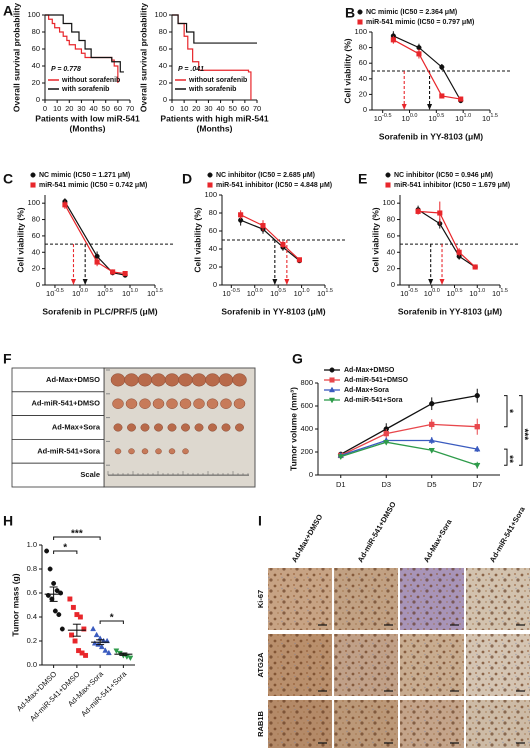 This screenshot has width=532, height=748. Describe the element at coordinates (362, 179) in the screenshot. I see `panel-letter: E` at that location.